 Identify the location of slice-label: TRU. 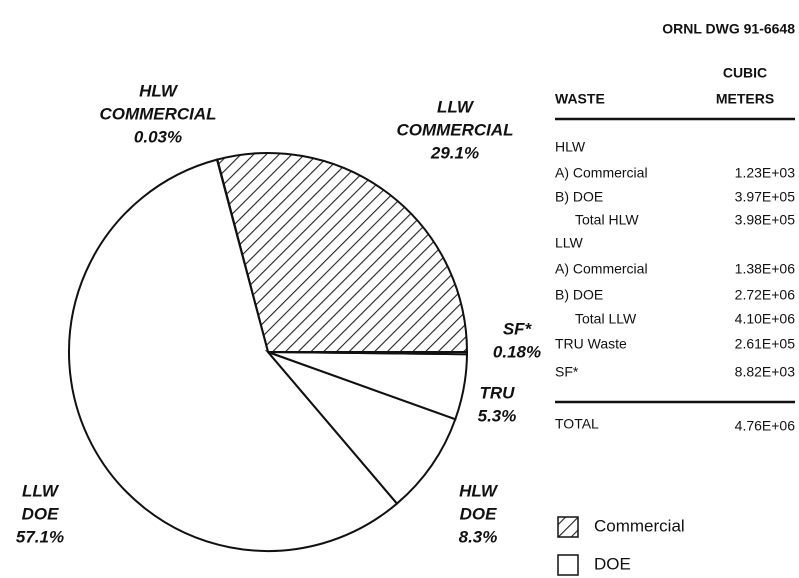
(498, 392).